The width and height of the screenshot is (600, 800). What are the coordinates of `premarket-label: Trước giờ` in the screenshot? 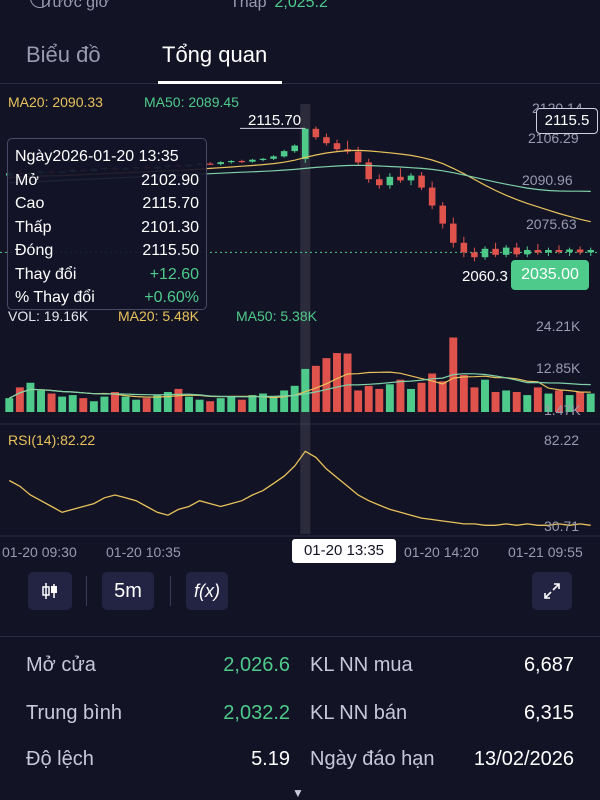 It's located at (74, 5).